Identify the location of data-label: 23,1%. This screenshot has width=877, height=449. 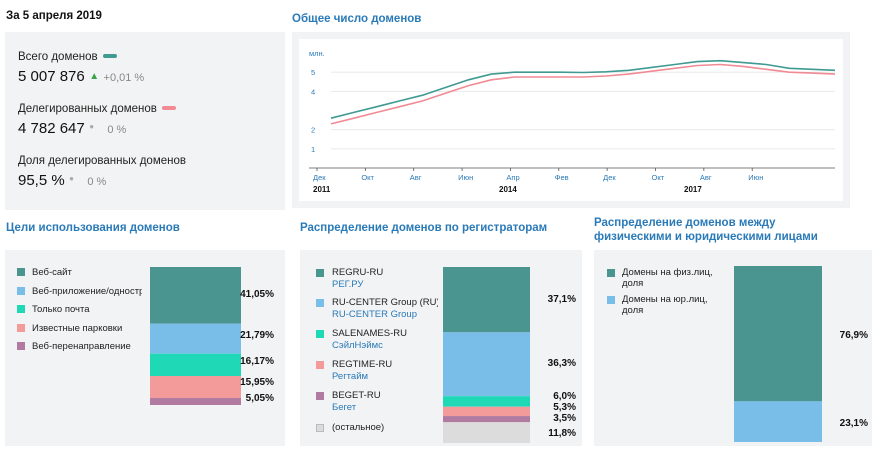
(854, 423).